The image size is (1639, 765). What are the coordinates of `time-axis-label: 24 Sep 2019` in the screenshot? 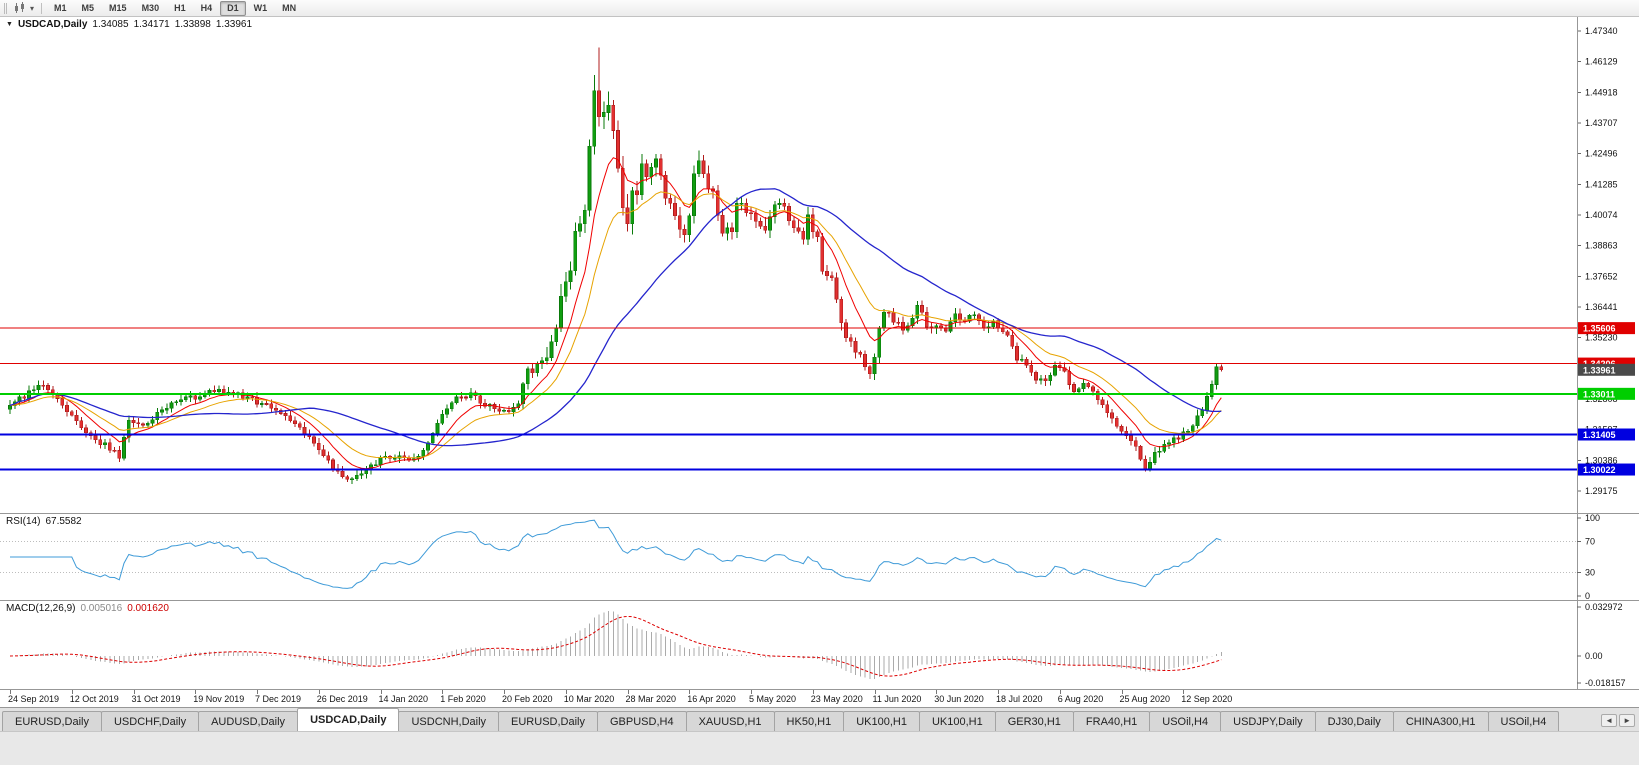 It's located at (34, 699).